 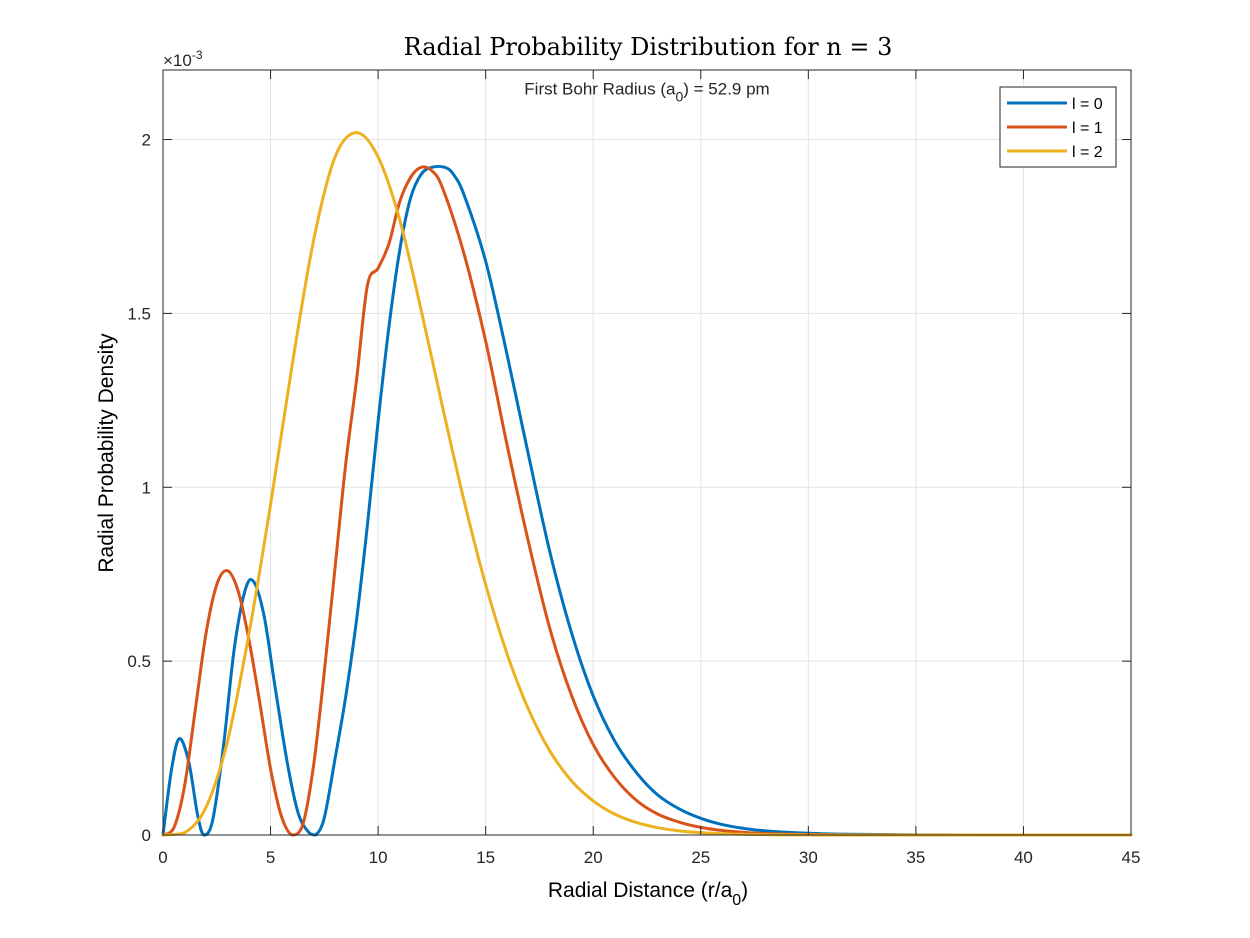 I want to click on x-tick-label: 15, so click(x=485, y=857).